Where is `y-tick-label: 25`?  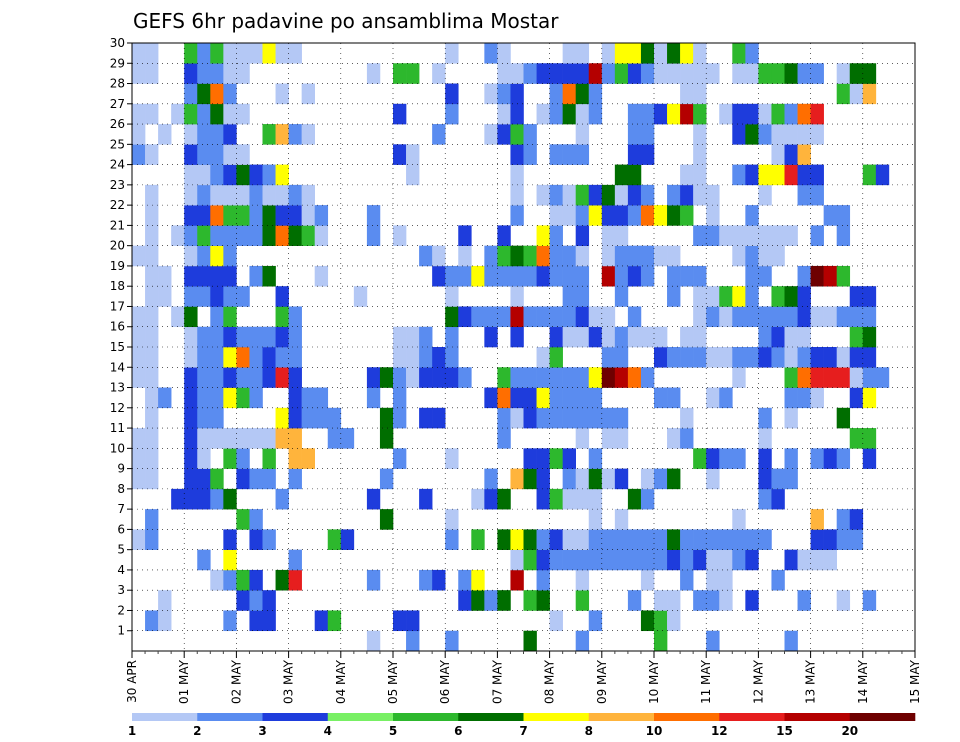
y-tick-label: 25 is located at coordinates (117, 144).